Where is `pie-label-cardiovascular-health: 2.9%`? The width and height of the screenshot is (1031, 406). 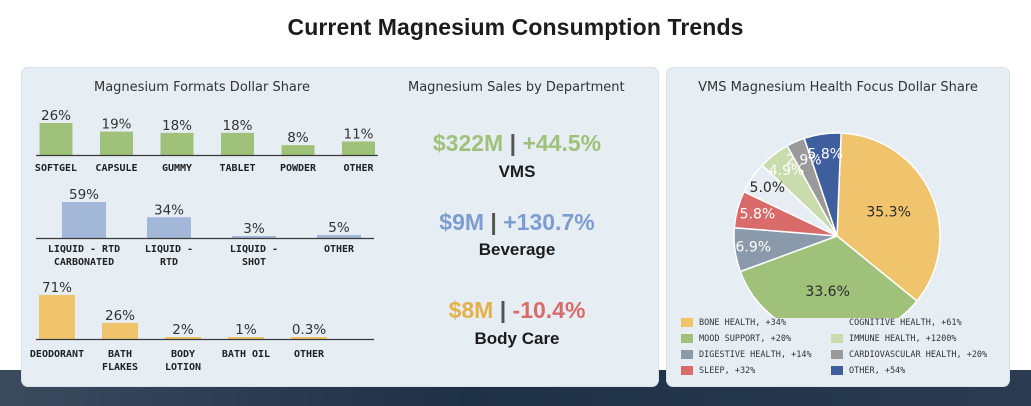 pie-label-cardiovascular-health: 2.9% is located at coordinates (804, 161).